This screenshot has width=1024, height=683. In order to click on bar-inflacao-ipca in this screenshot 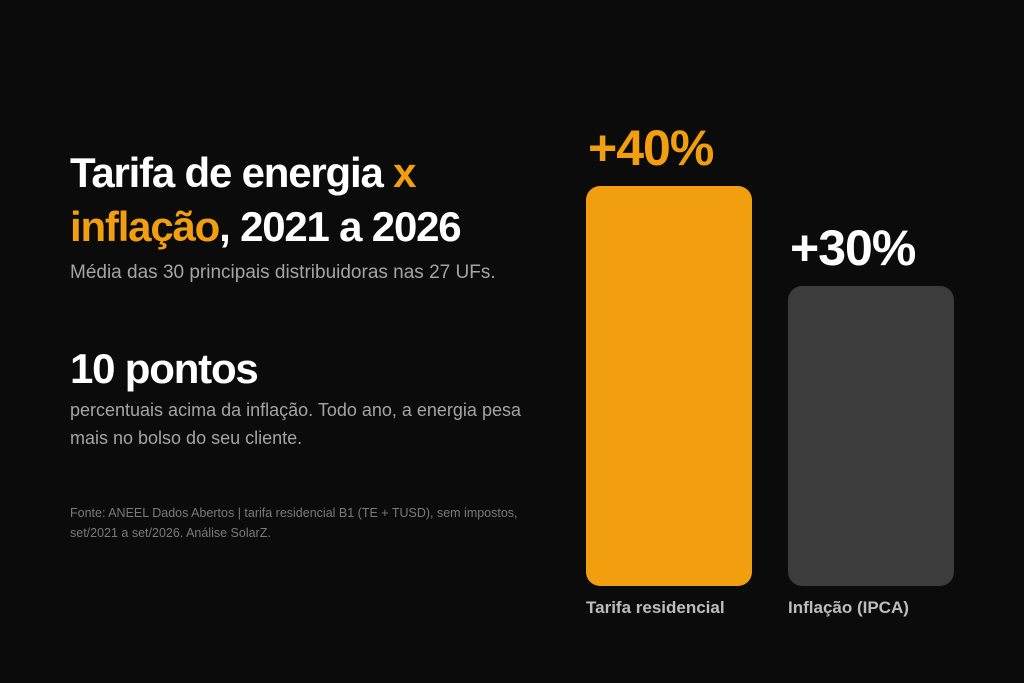, I will do `click(871, 436)`.